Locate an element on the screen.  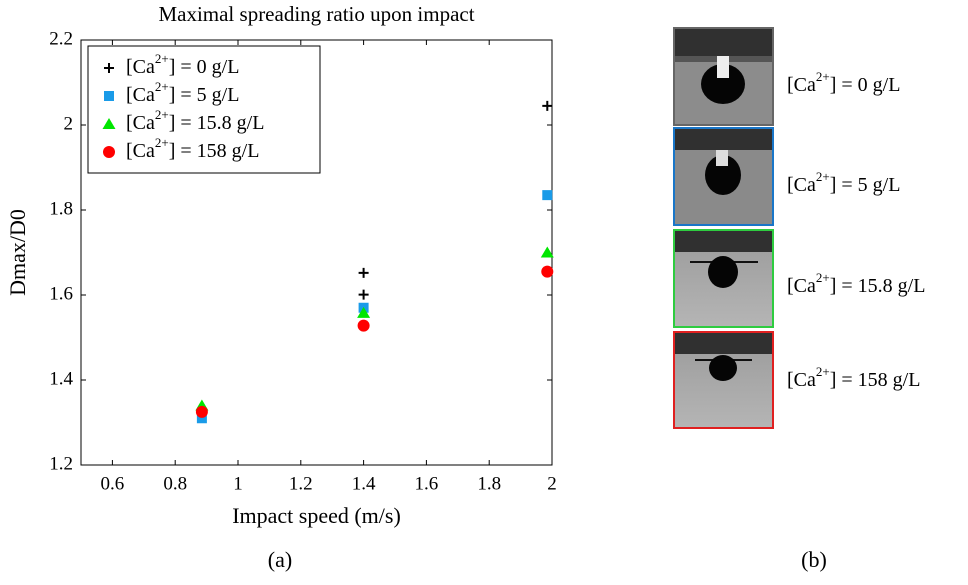
y-axis-label: Dmax/D0 is located at coordinates (17, 252).